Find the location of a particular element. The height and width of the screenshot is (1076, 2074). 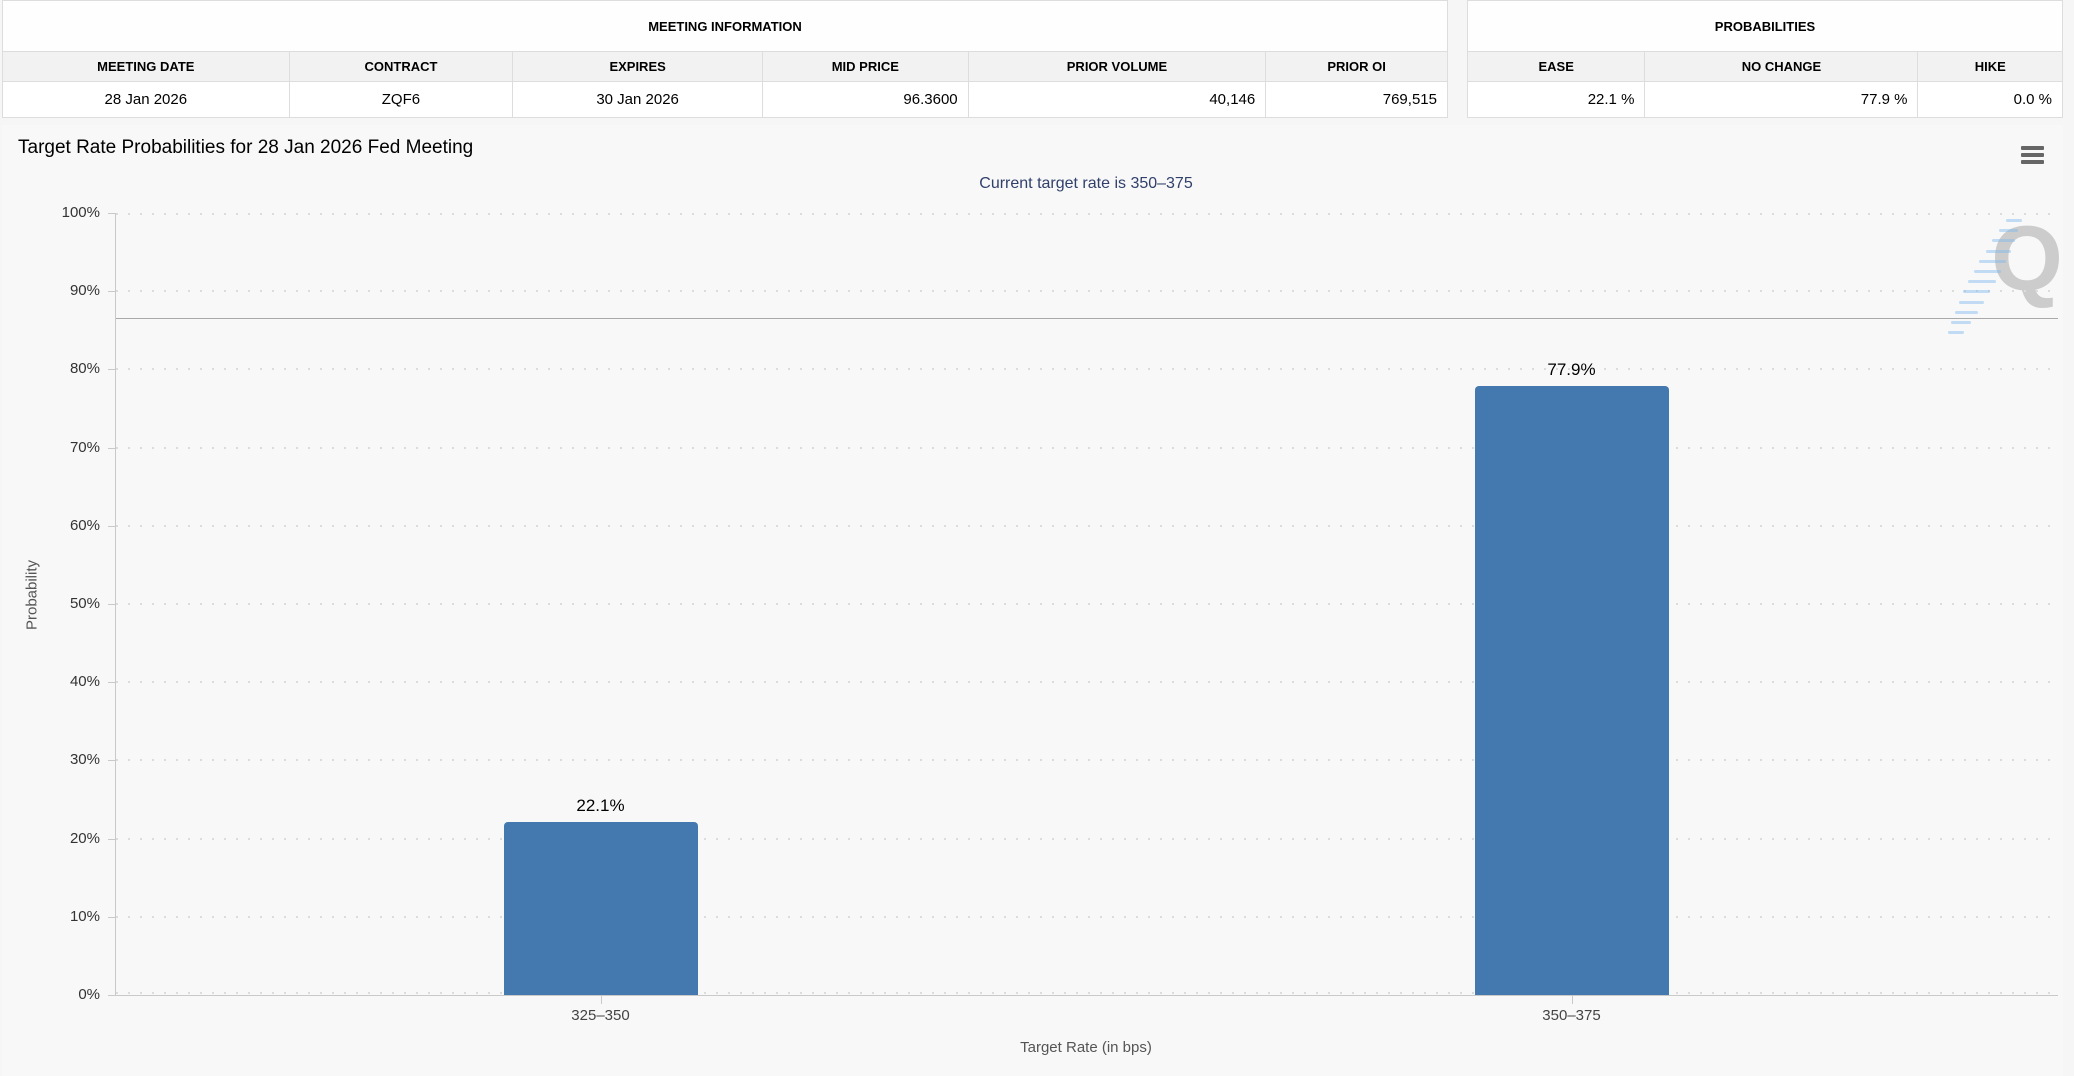

col-header-expires: EXPIRES is located at coordinates (638, 66).